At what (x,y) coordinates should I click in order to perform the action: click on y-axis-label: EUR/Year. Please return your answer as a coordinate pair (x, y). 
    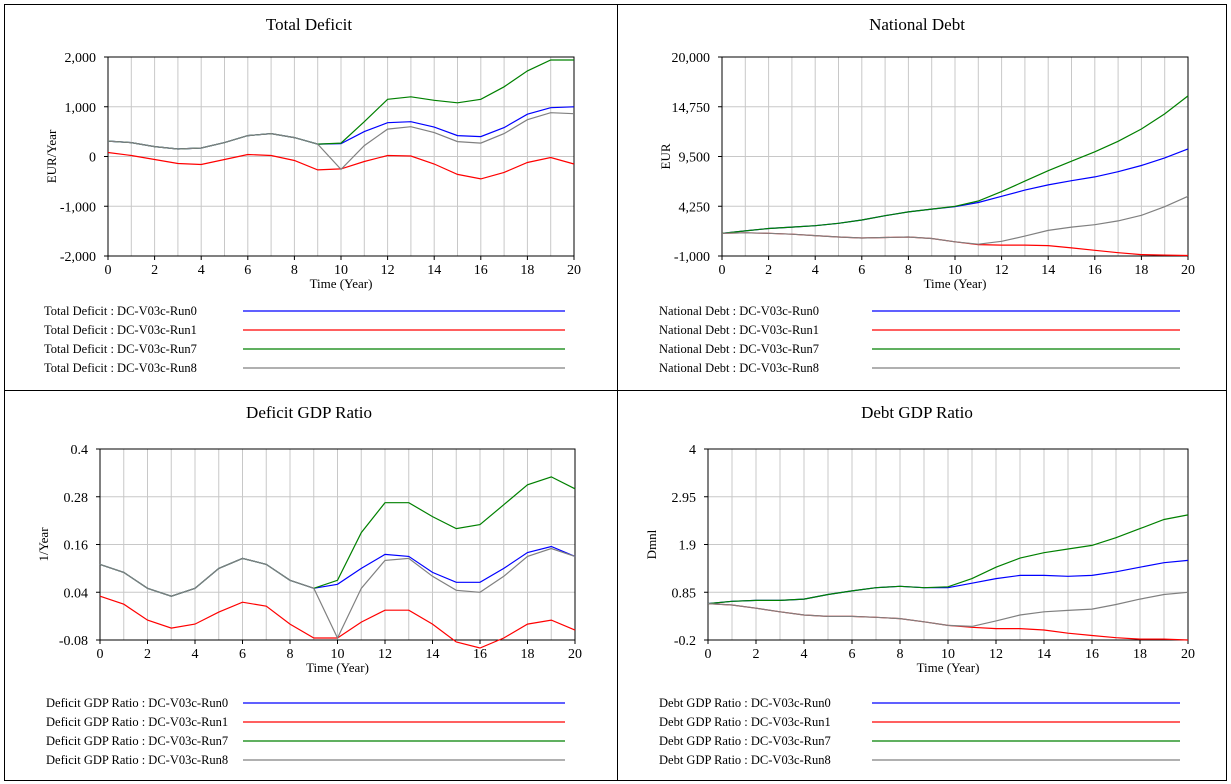
    Looking at the image, I should click on (51, 156).